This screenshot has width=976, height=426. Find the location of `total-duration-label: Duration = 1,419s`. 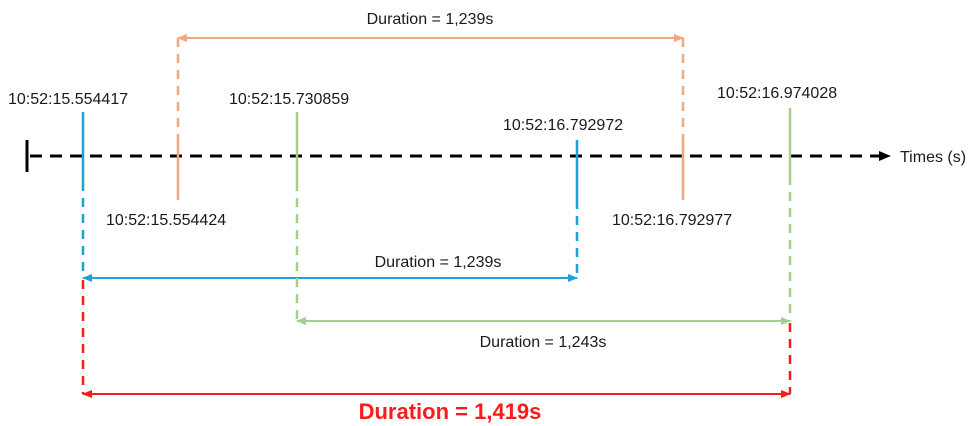

total-duration-label: Duration = 1,419s is located at coordinates (450, 411).